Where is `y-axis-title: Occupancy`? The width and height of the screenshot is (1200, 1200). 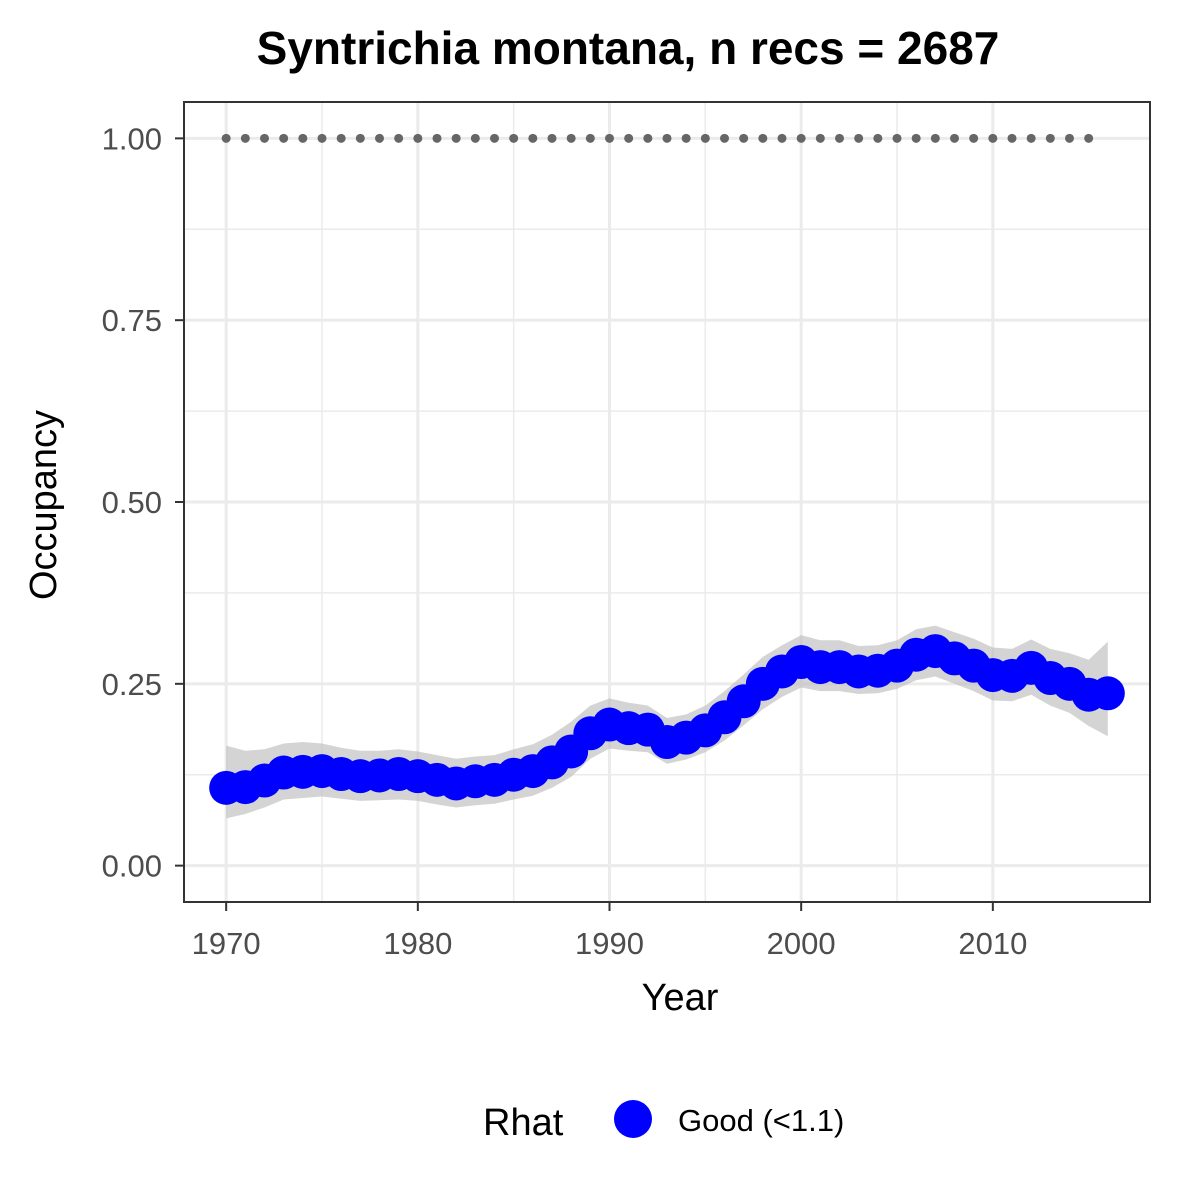 y-axis-title: Occupancy is located at coordinates (44, 505).